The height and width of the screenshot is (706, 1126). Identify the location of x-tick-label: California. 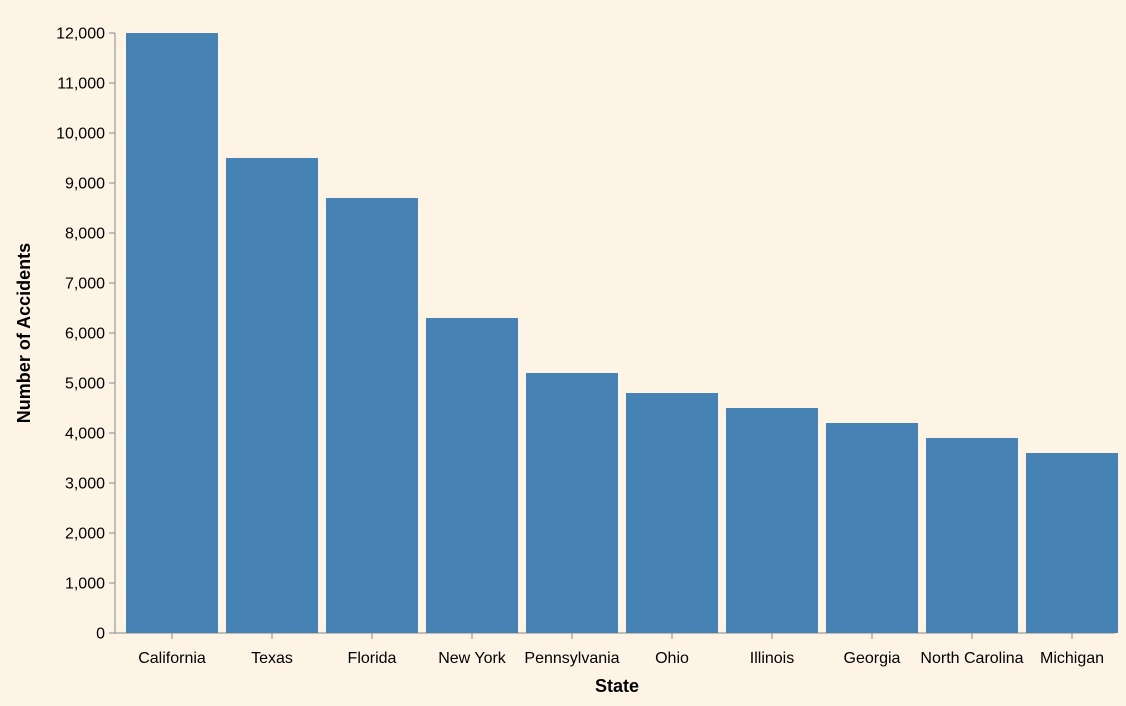
(172, 658).